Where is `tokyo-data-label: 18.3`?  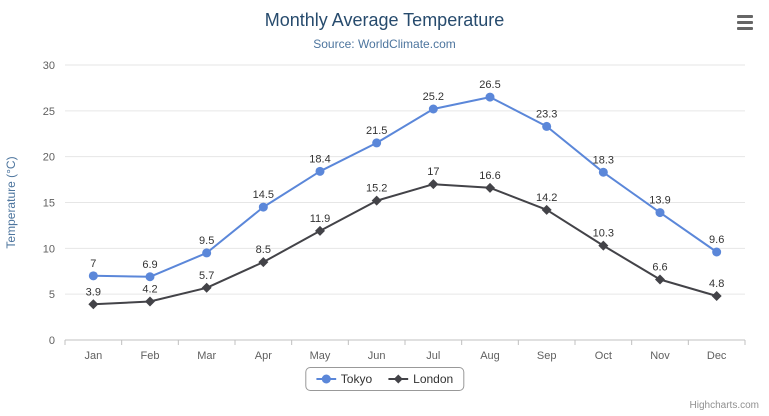
tokyo-data-label: 18.3 is located at coordinates (603, 160).